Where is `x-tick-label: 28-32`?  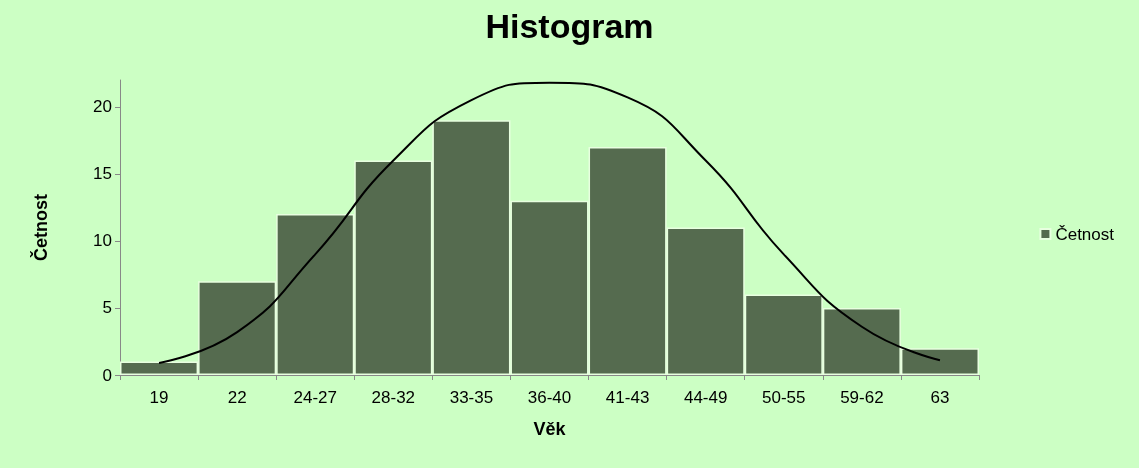 x-tick-label: 28-32 is located at coordinates (393, 397).